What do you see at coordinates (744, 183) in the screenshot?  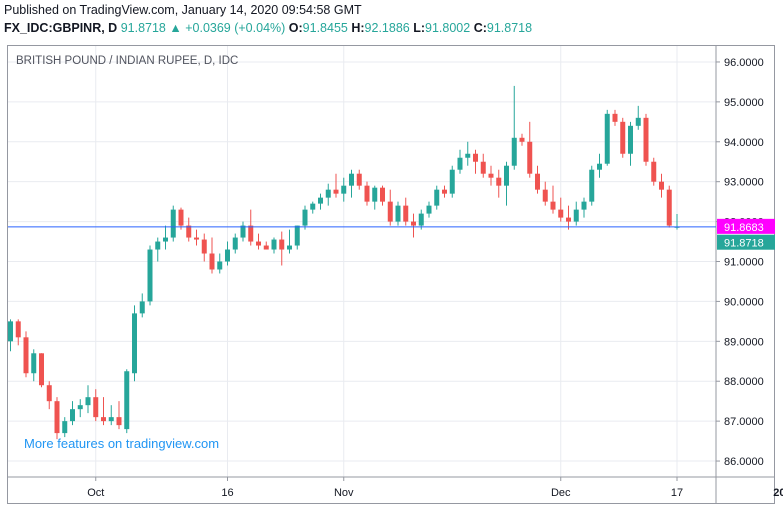 I see `y-tick-label: 93.0000` at bounding box center [744, 183].